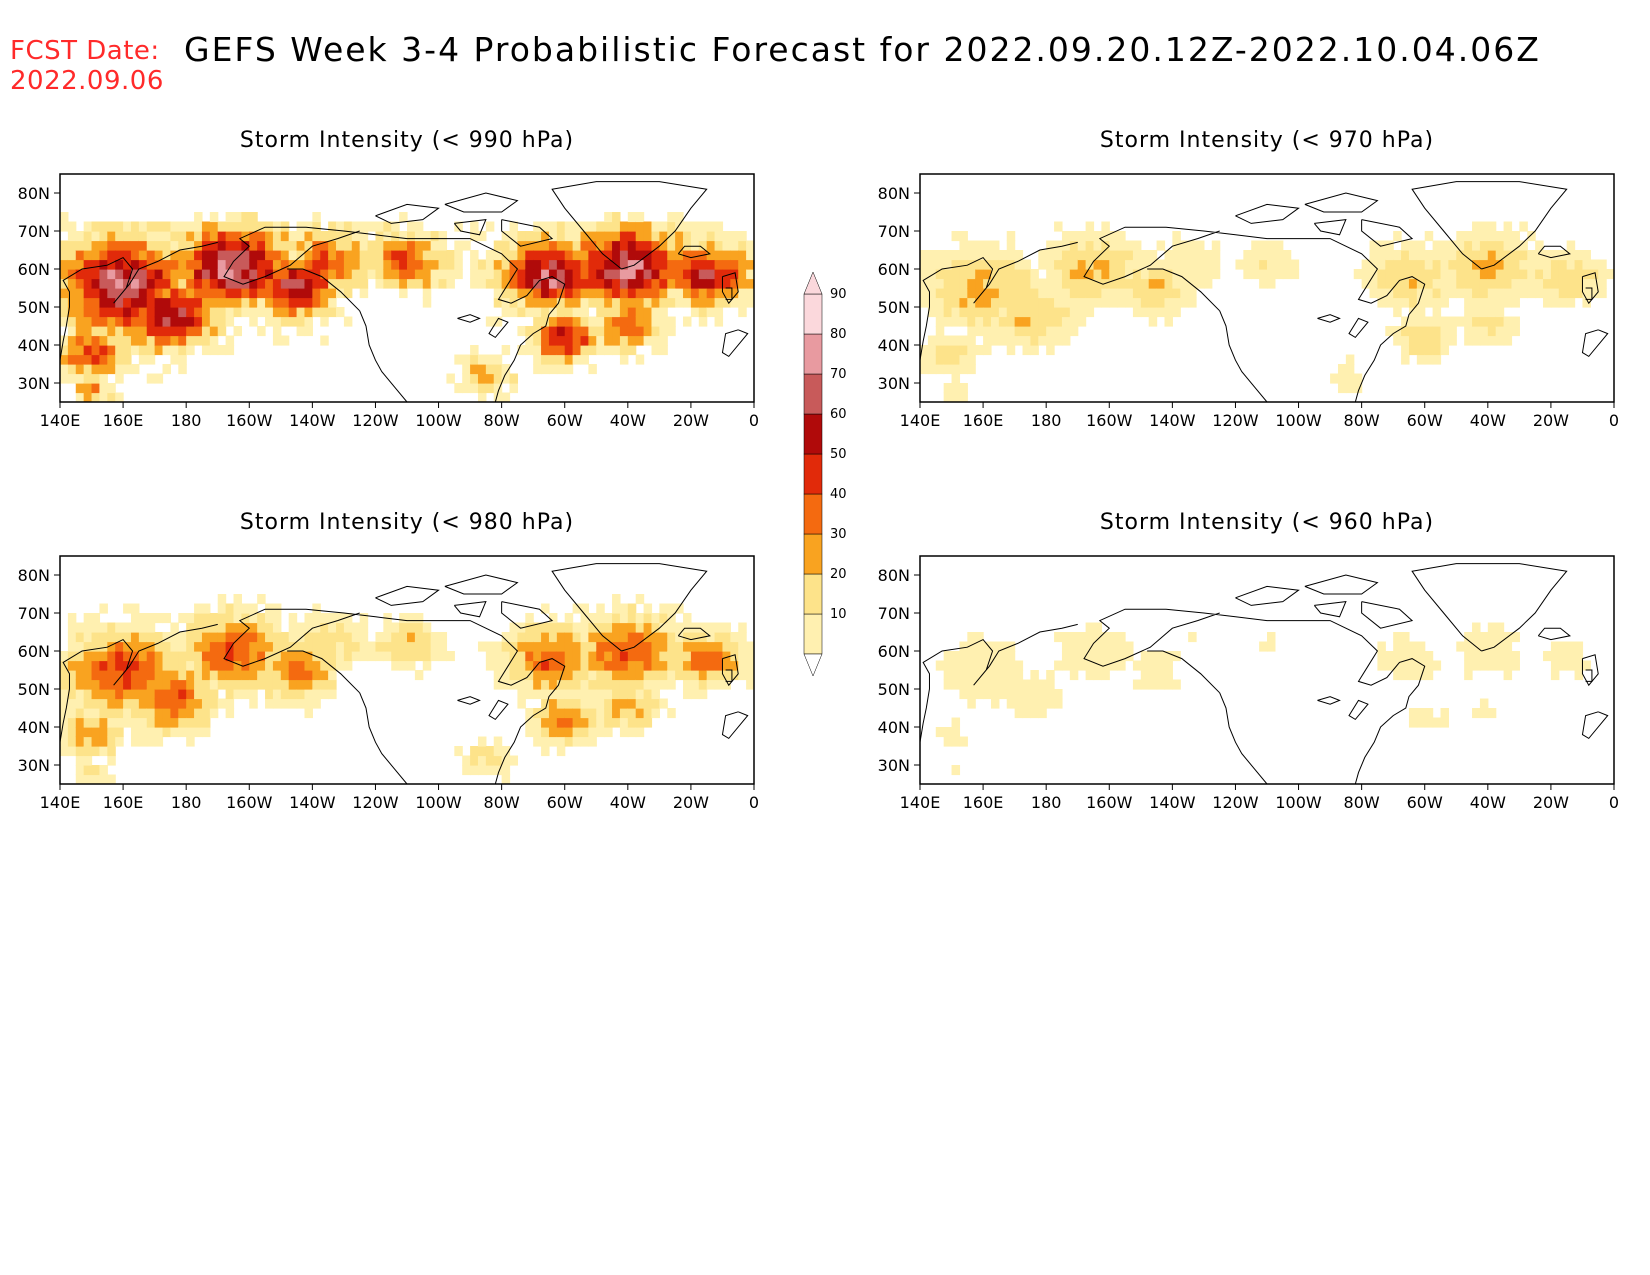 This screenshot has width=1650, height=1275. What do you see at coordinates (502, 802) in the screenshot?
I see `lon-tick-label: 80W` at bounding box center [502, 802].